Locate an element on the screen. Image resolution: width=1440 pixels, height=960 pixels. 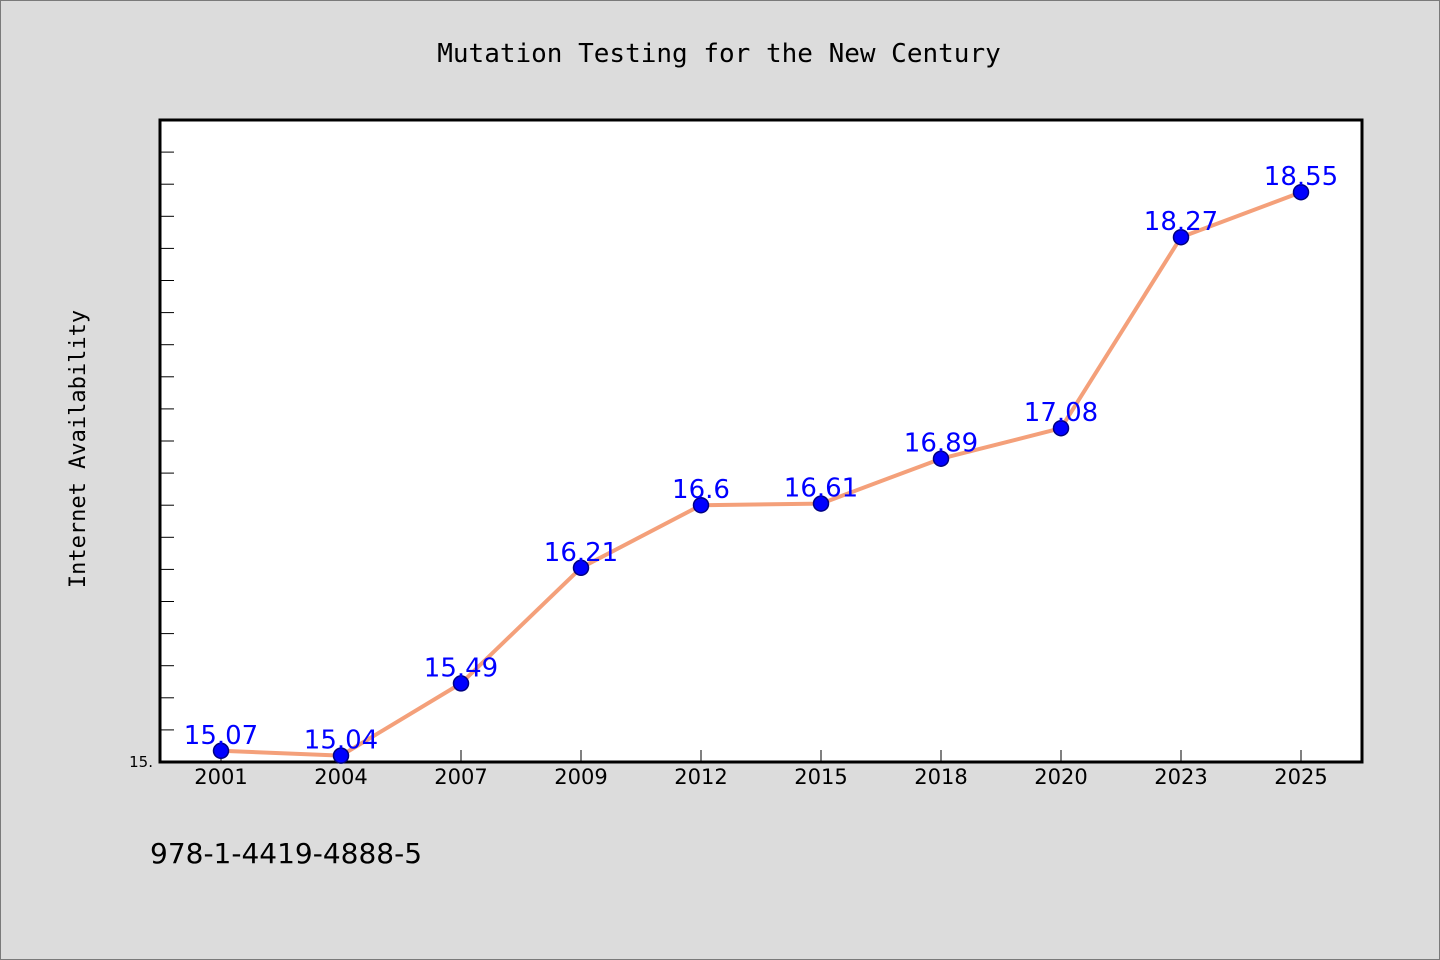
x-tick-label: 2009 is located at coordinates (580, 777).